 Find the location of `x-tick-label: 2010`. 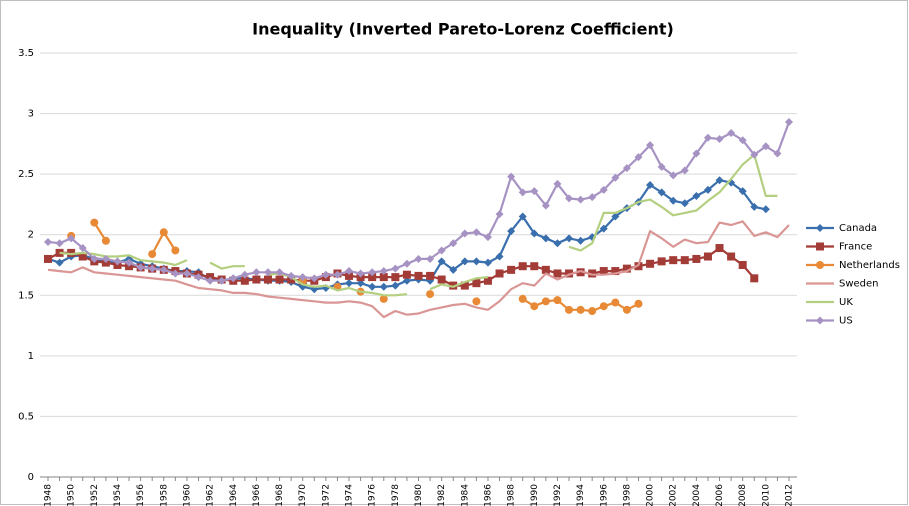

x-tick-label: 2010 is located at coordinates (766, 495).